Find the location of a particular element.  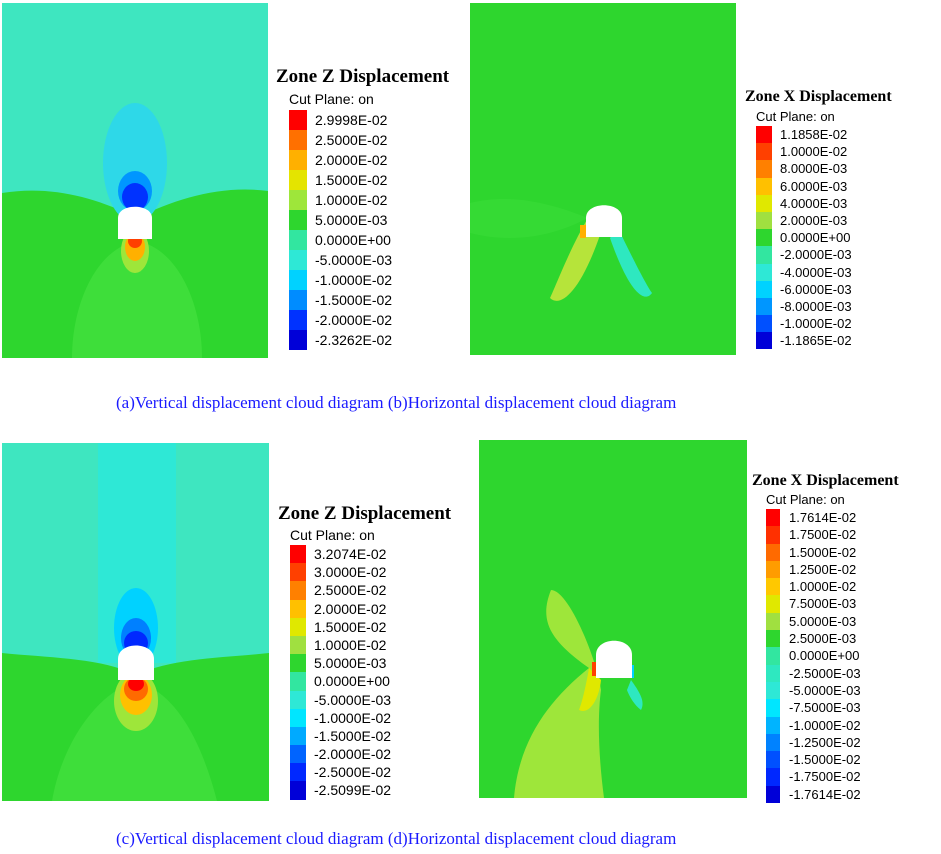

legend-value: -2.5000E-03 is located at coordinates (825, 673).